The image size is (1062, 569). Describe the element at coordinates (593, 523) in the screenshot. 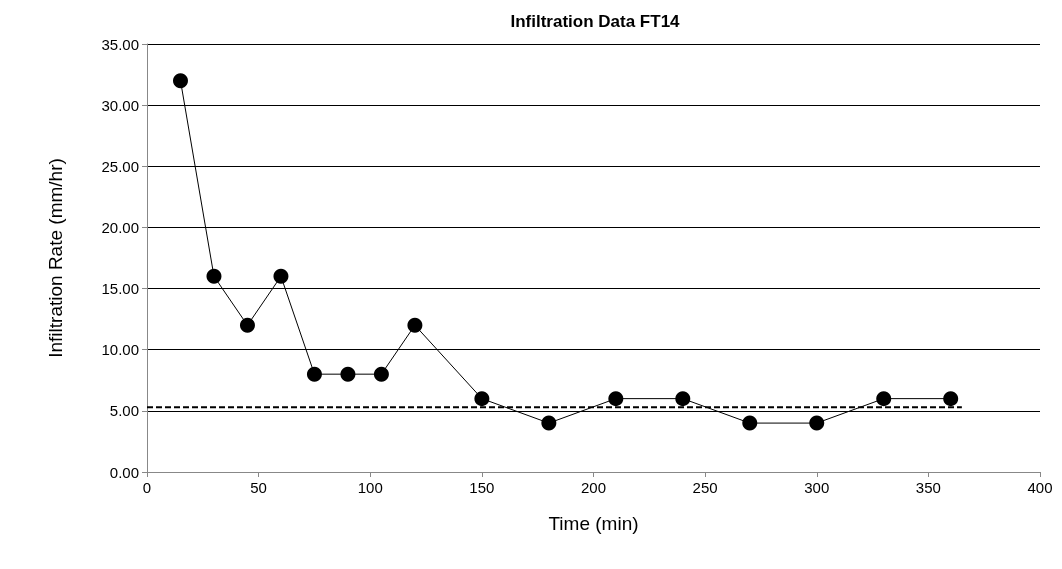

I see `x-axis-title: Time (min)` at that location.